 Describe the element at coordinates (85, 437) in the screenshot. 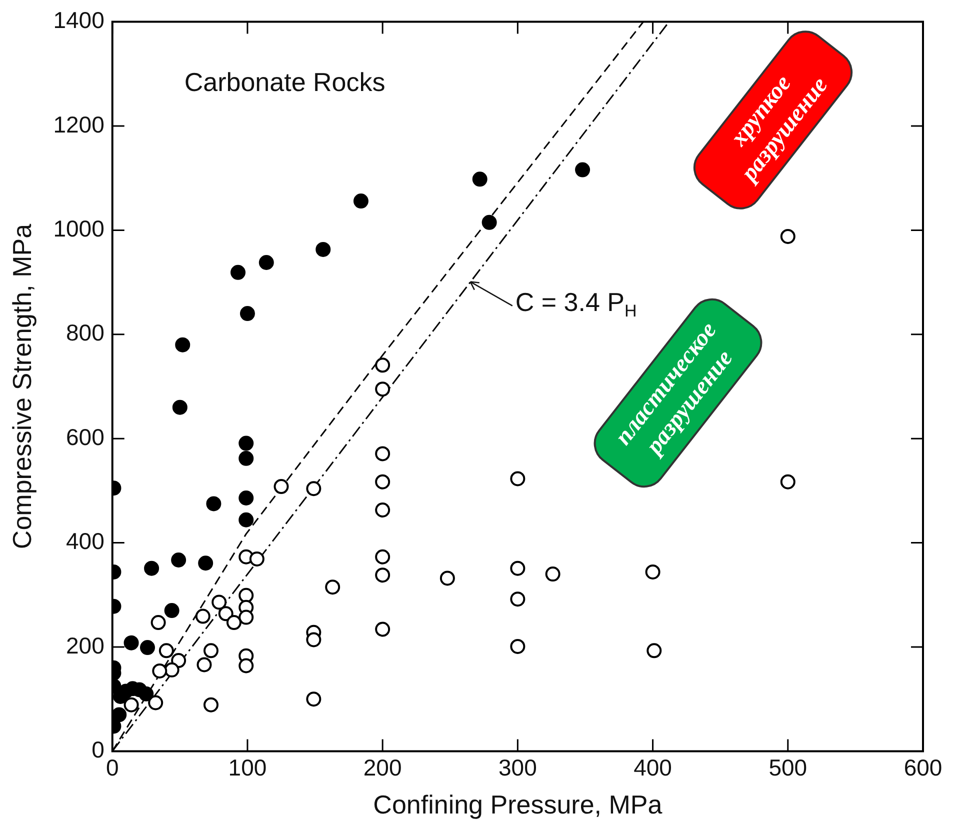

I see `y-tick-label: 600` at that location.